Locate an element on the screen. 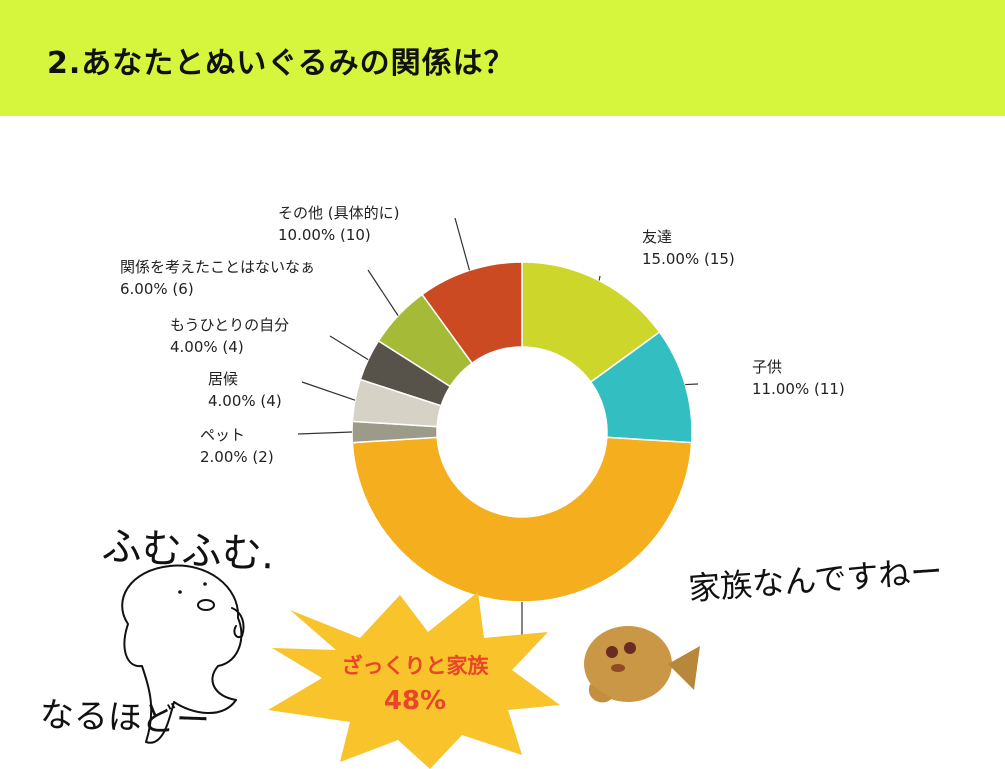 This screenshot has height=769, width=1005. page-title: 2.あなたとぬいぐるみの関係は？ is located at coordinates (281, 63).